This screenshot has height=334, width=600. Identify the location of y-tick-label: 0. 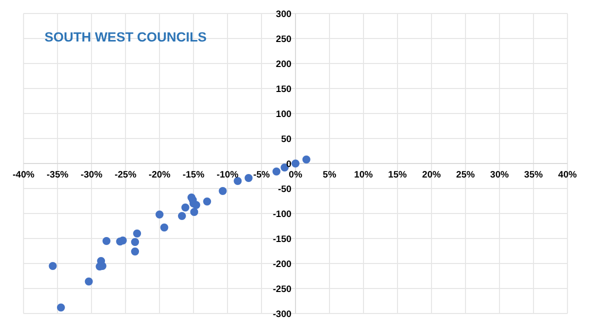
(289, 164).